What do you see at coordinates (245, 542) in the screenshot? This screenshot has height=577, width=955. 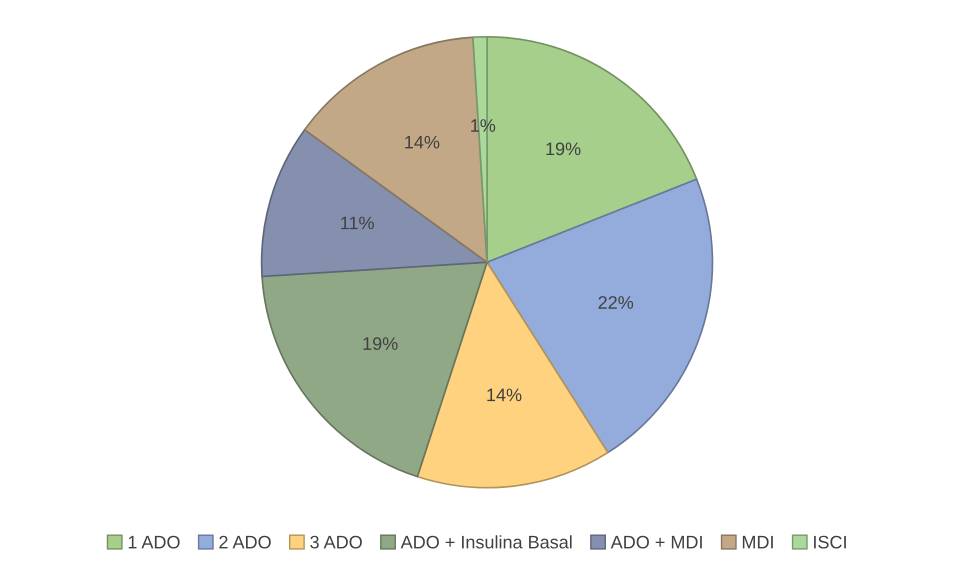 I see `legend-label: 2 ADO` at bounding box center [245, 542].